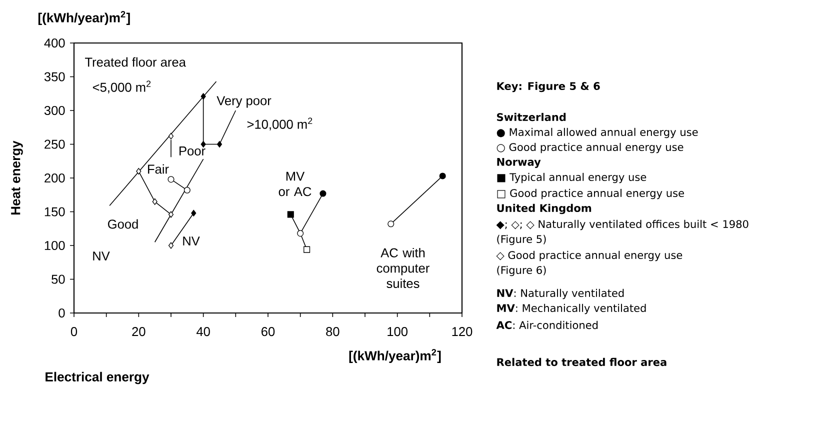  I want to click on y-tick-label: 250, so click(54, 144).